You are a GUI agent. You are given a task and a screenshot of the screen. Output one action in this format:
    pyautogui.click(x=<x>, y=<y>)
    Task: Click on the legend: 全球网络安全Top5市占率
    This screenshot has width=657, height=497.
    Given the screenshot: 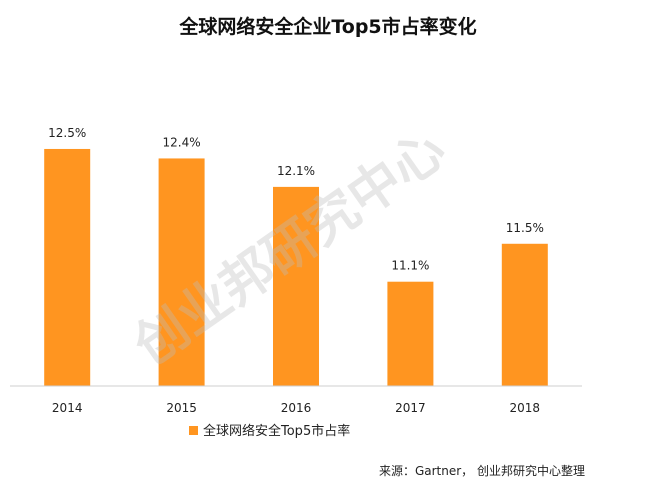 What is the action you would take?
    pyautogui.click(x=269, y=431)
    